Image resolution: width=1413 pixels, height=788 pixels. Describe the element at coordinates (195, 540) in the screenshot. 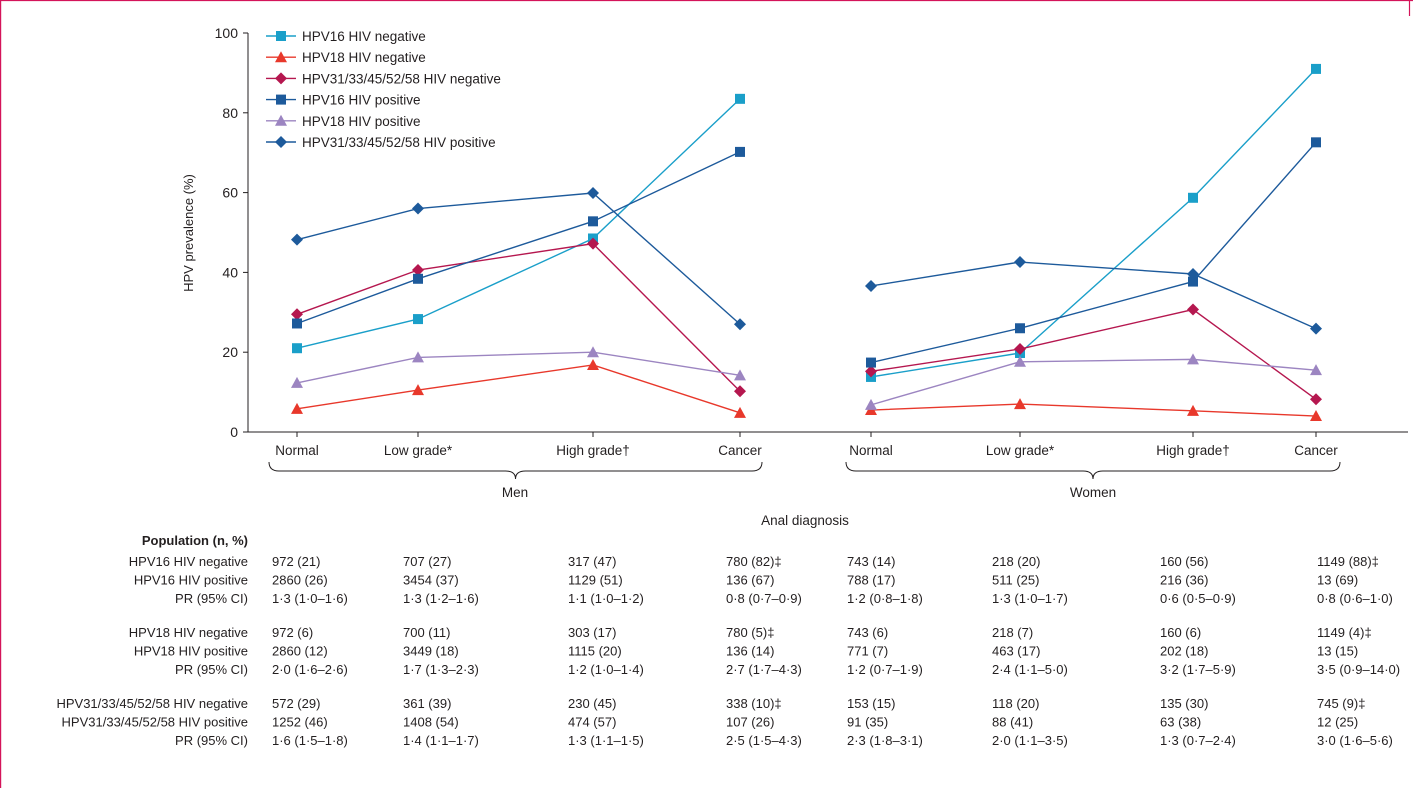

I see `table-header: Population (n, %)` at that location.